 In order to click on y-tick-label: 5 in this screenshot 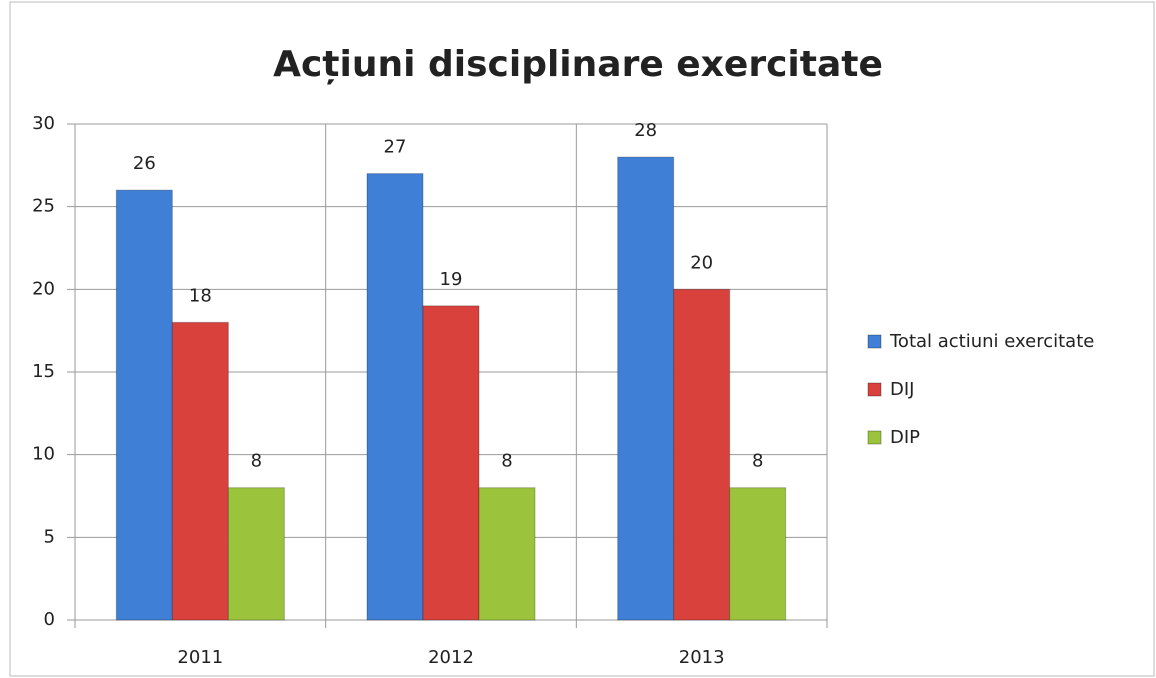, I will do `click(49, 536)`.